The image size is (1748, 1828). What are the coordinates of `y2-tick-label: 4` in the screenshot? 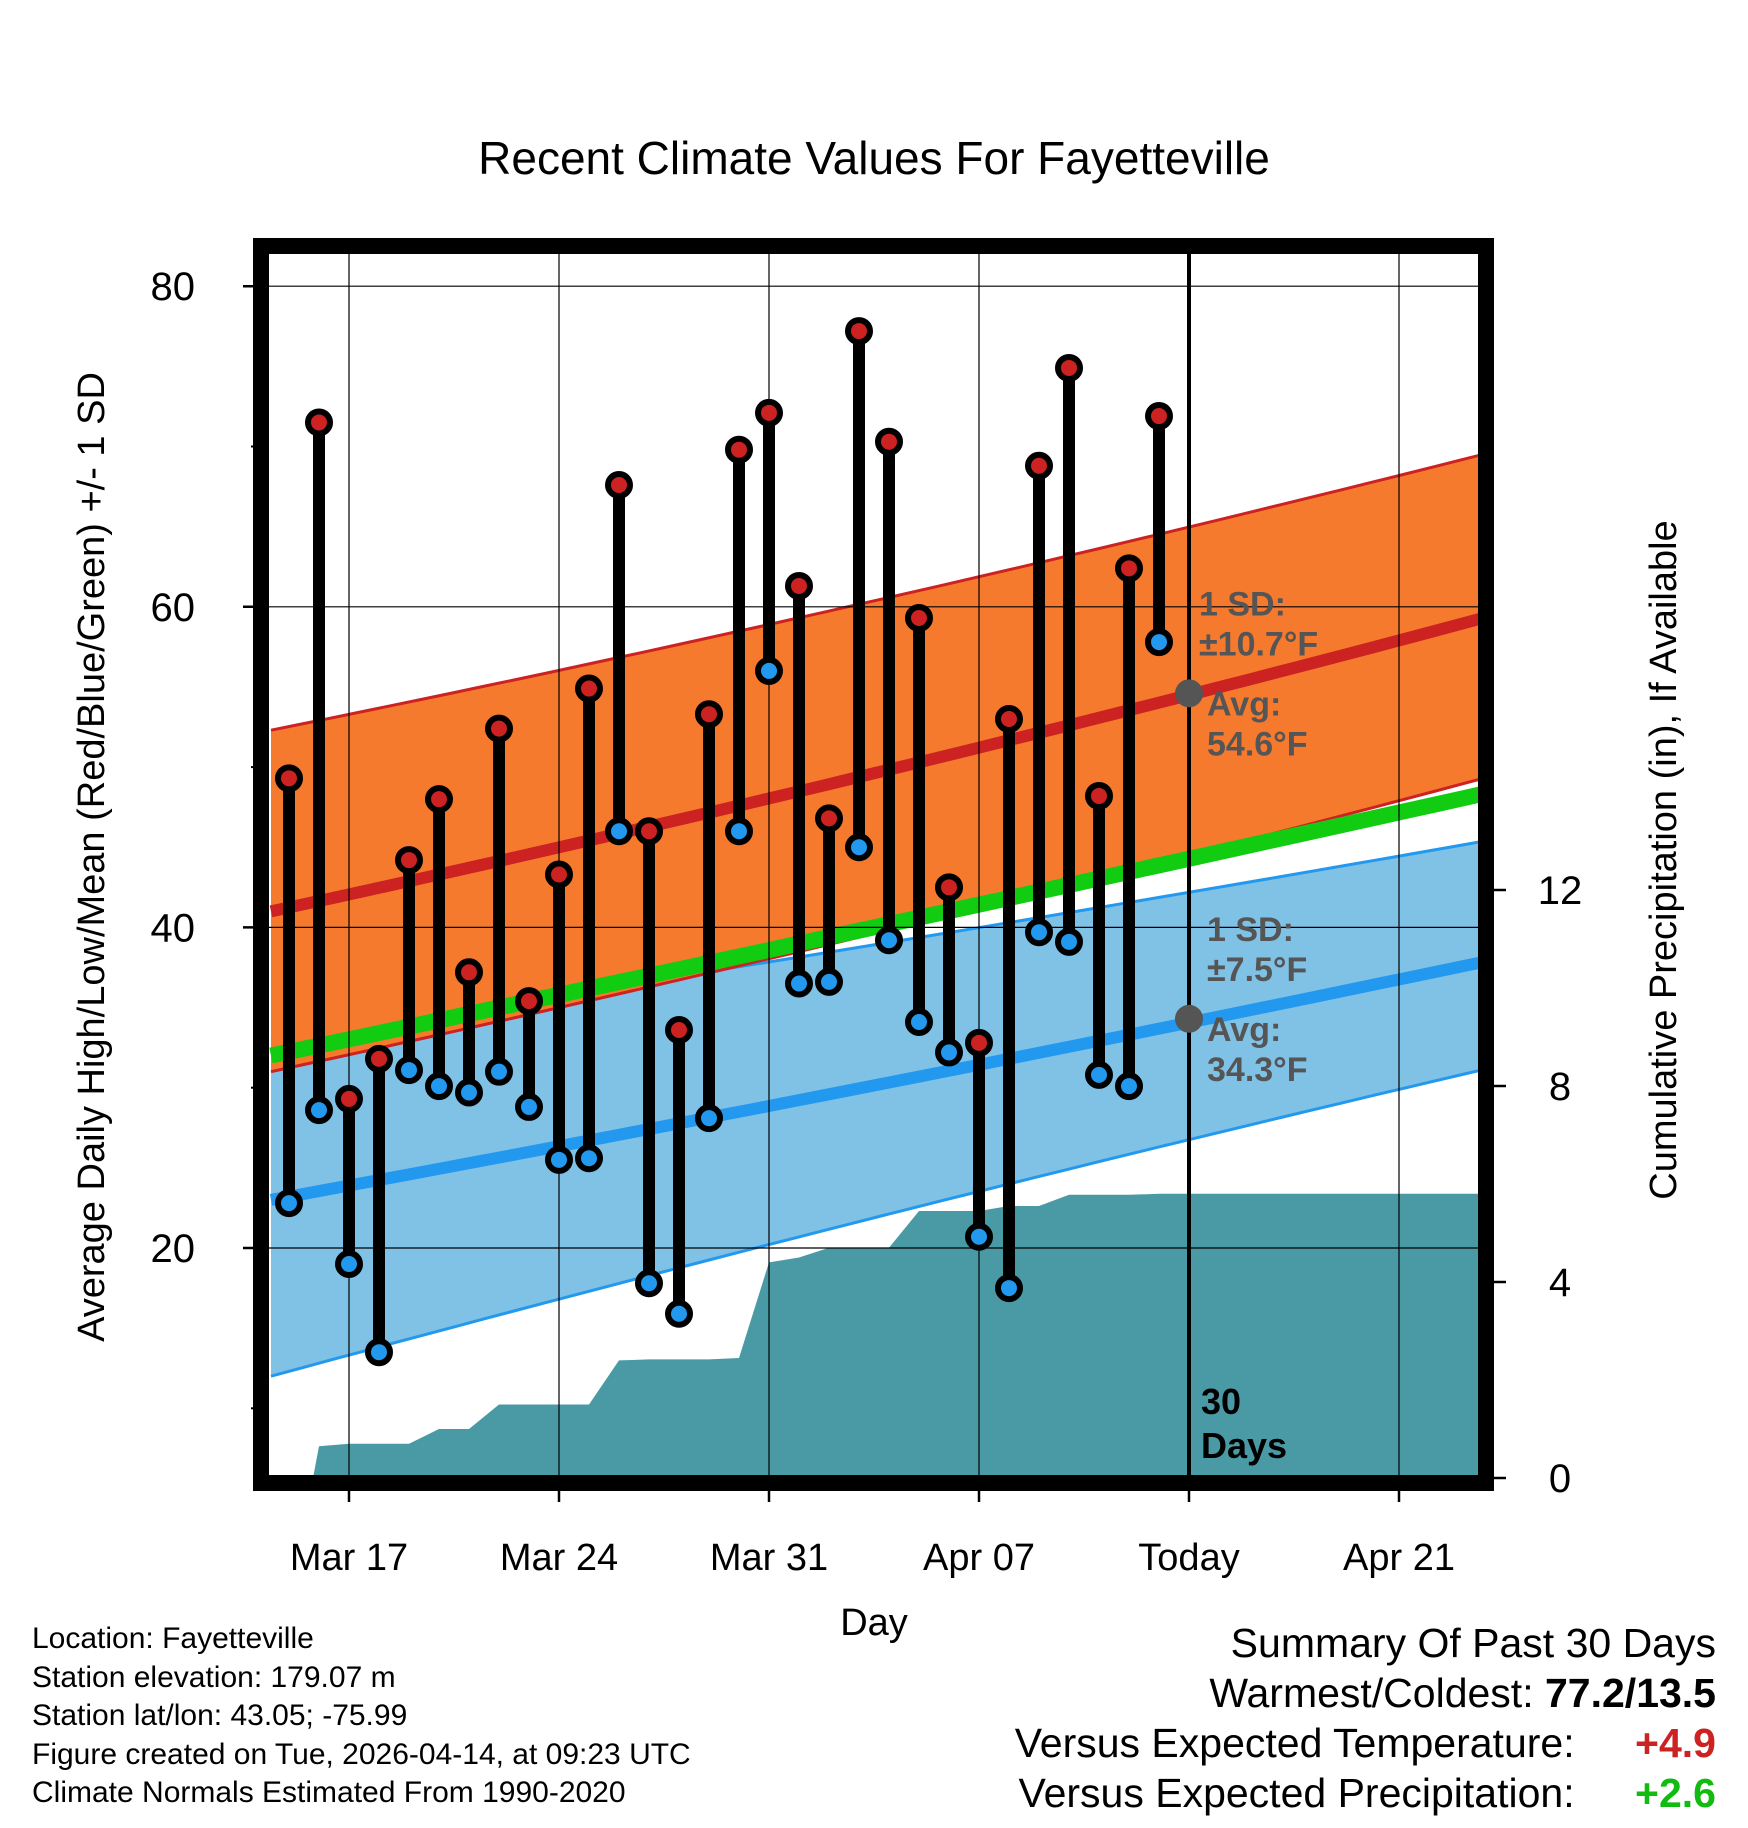 It's located at (1560, 1283).